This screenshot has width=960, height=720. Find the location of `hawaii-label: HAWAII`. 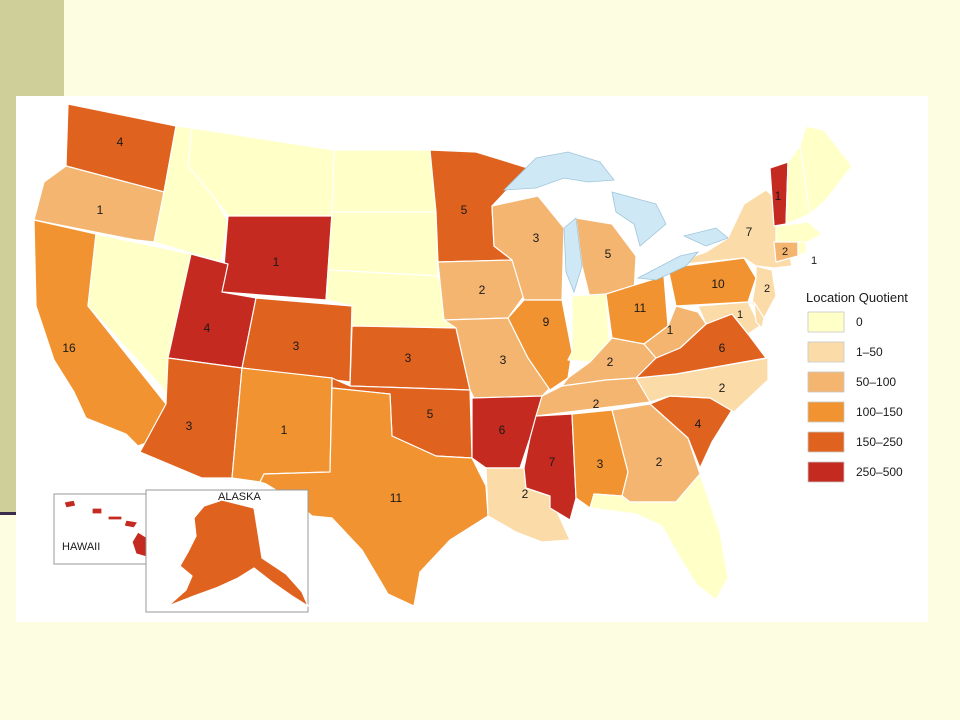

hawaii-label: HAWAII is located at coordinates (81, 547).